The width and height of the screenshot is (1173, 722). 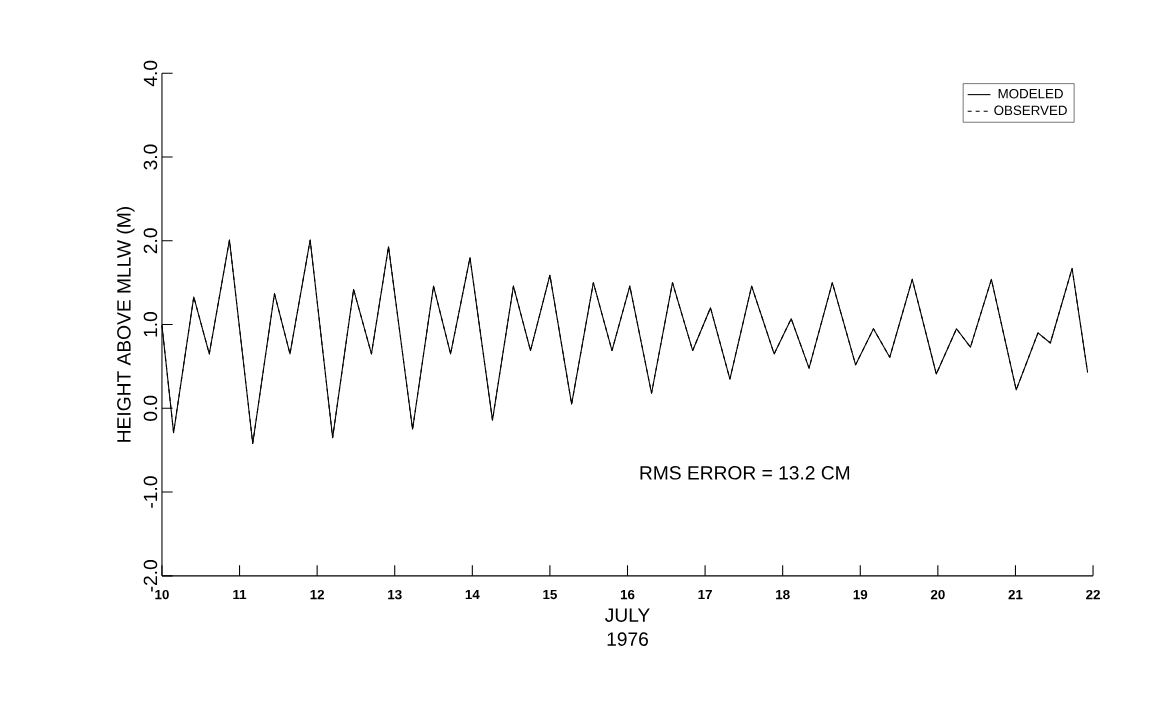 I want to click on y-tick-label: 4.0, so click(x=150, y=73).